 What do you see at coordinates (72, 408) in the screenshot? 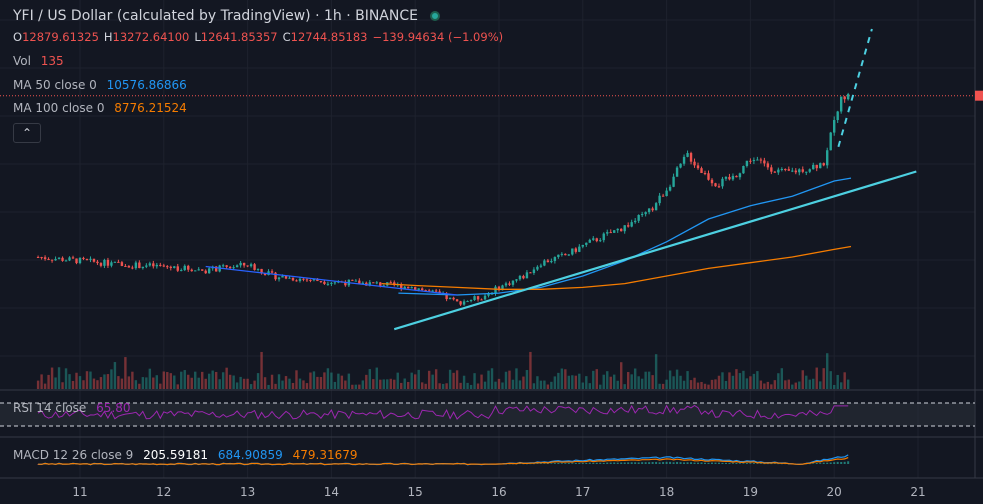
I see `rsi-legend: RSI 14 close 65.80` at bounding box center [72, 408].